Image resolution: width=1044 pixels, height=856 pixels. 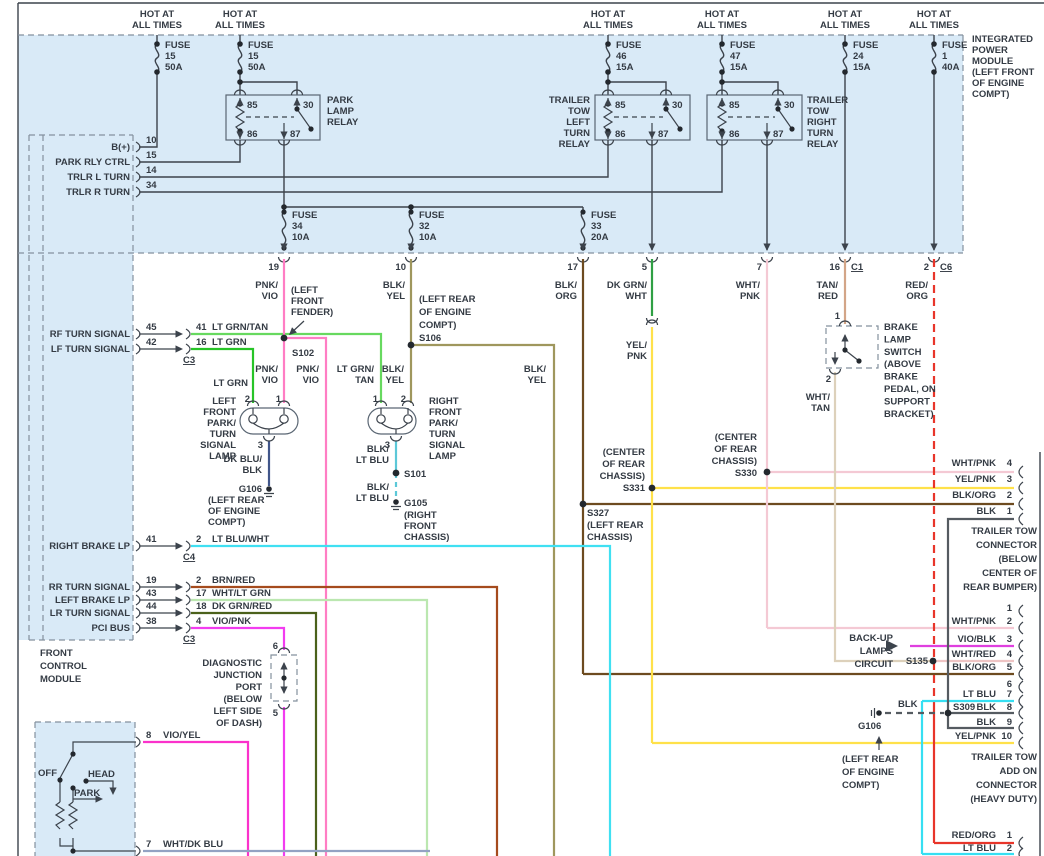 What do you see at coordinates (396, 504) in the screenshot?
I see `ground-g105-symbol` at bounding box center [396, 504].